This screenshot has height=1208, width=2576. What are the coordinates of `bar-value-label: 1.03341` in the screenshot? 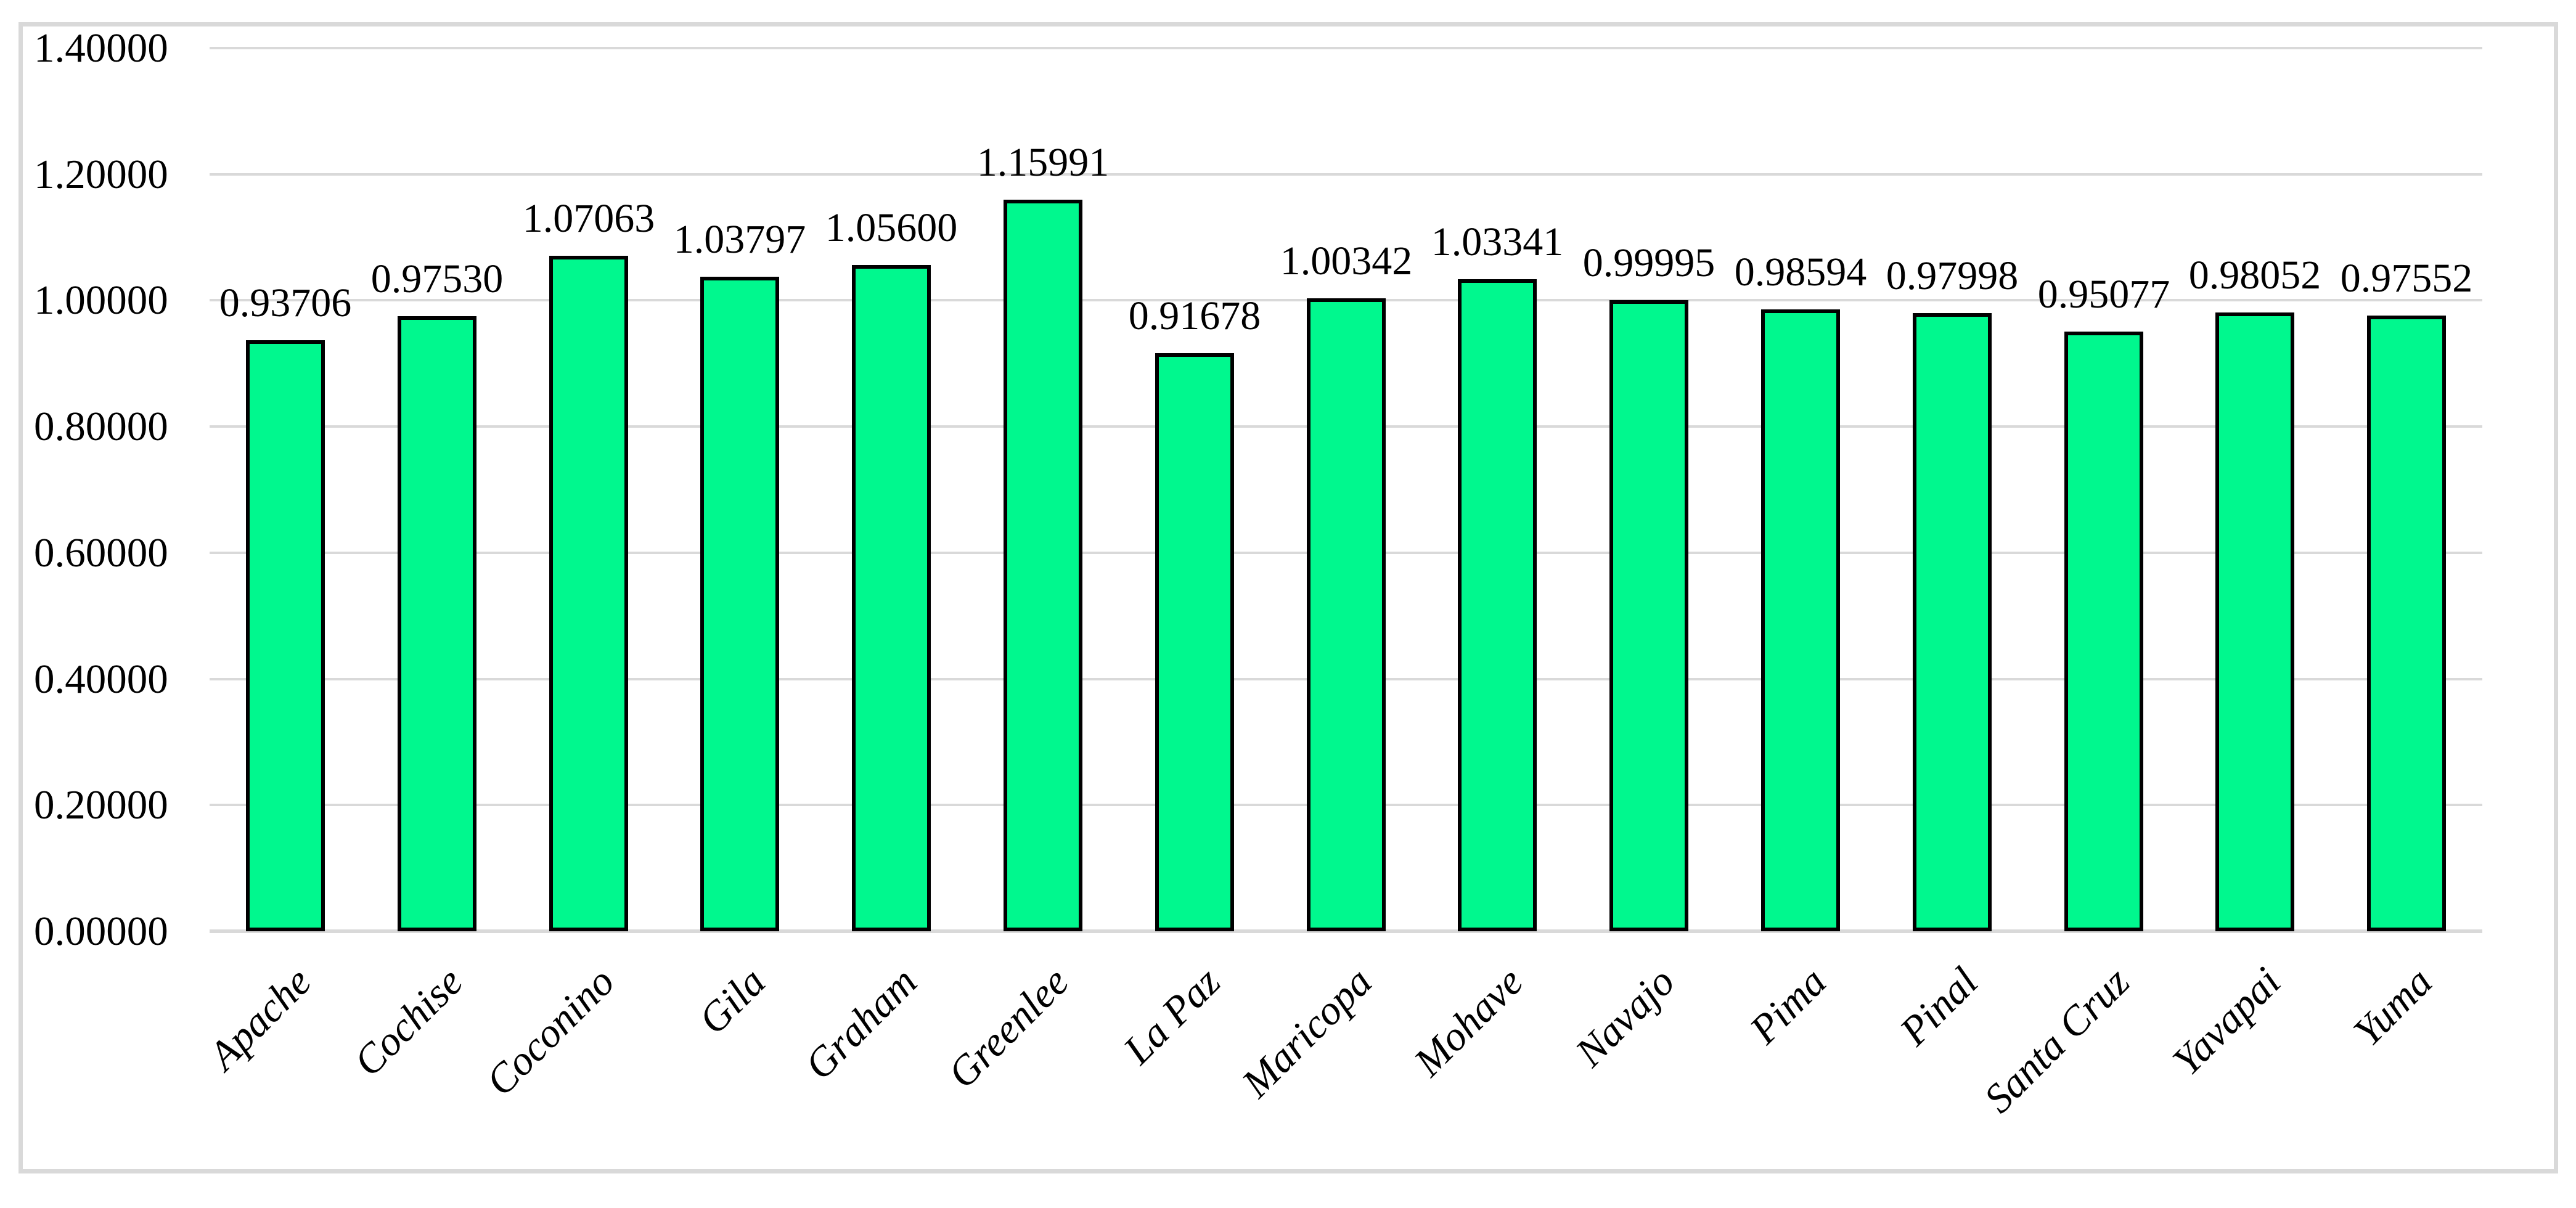 It's located at (1497, 241).